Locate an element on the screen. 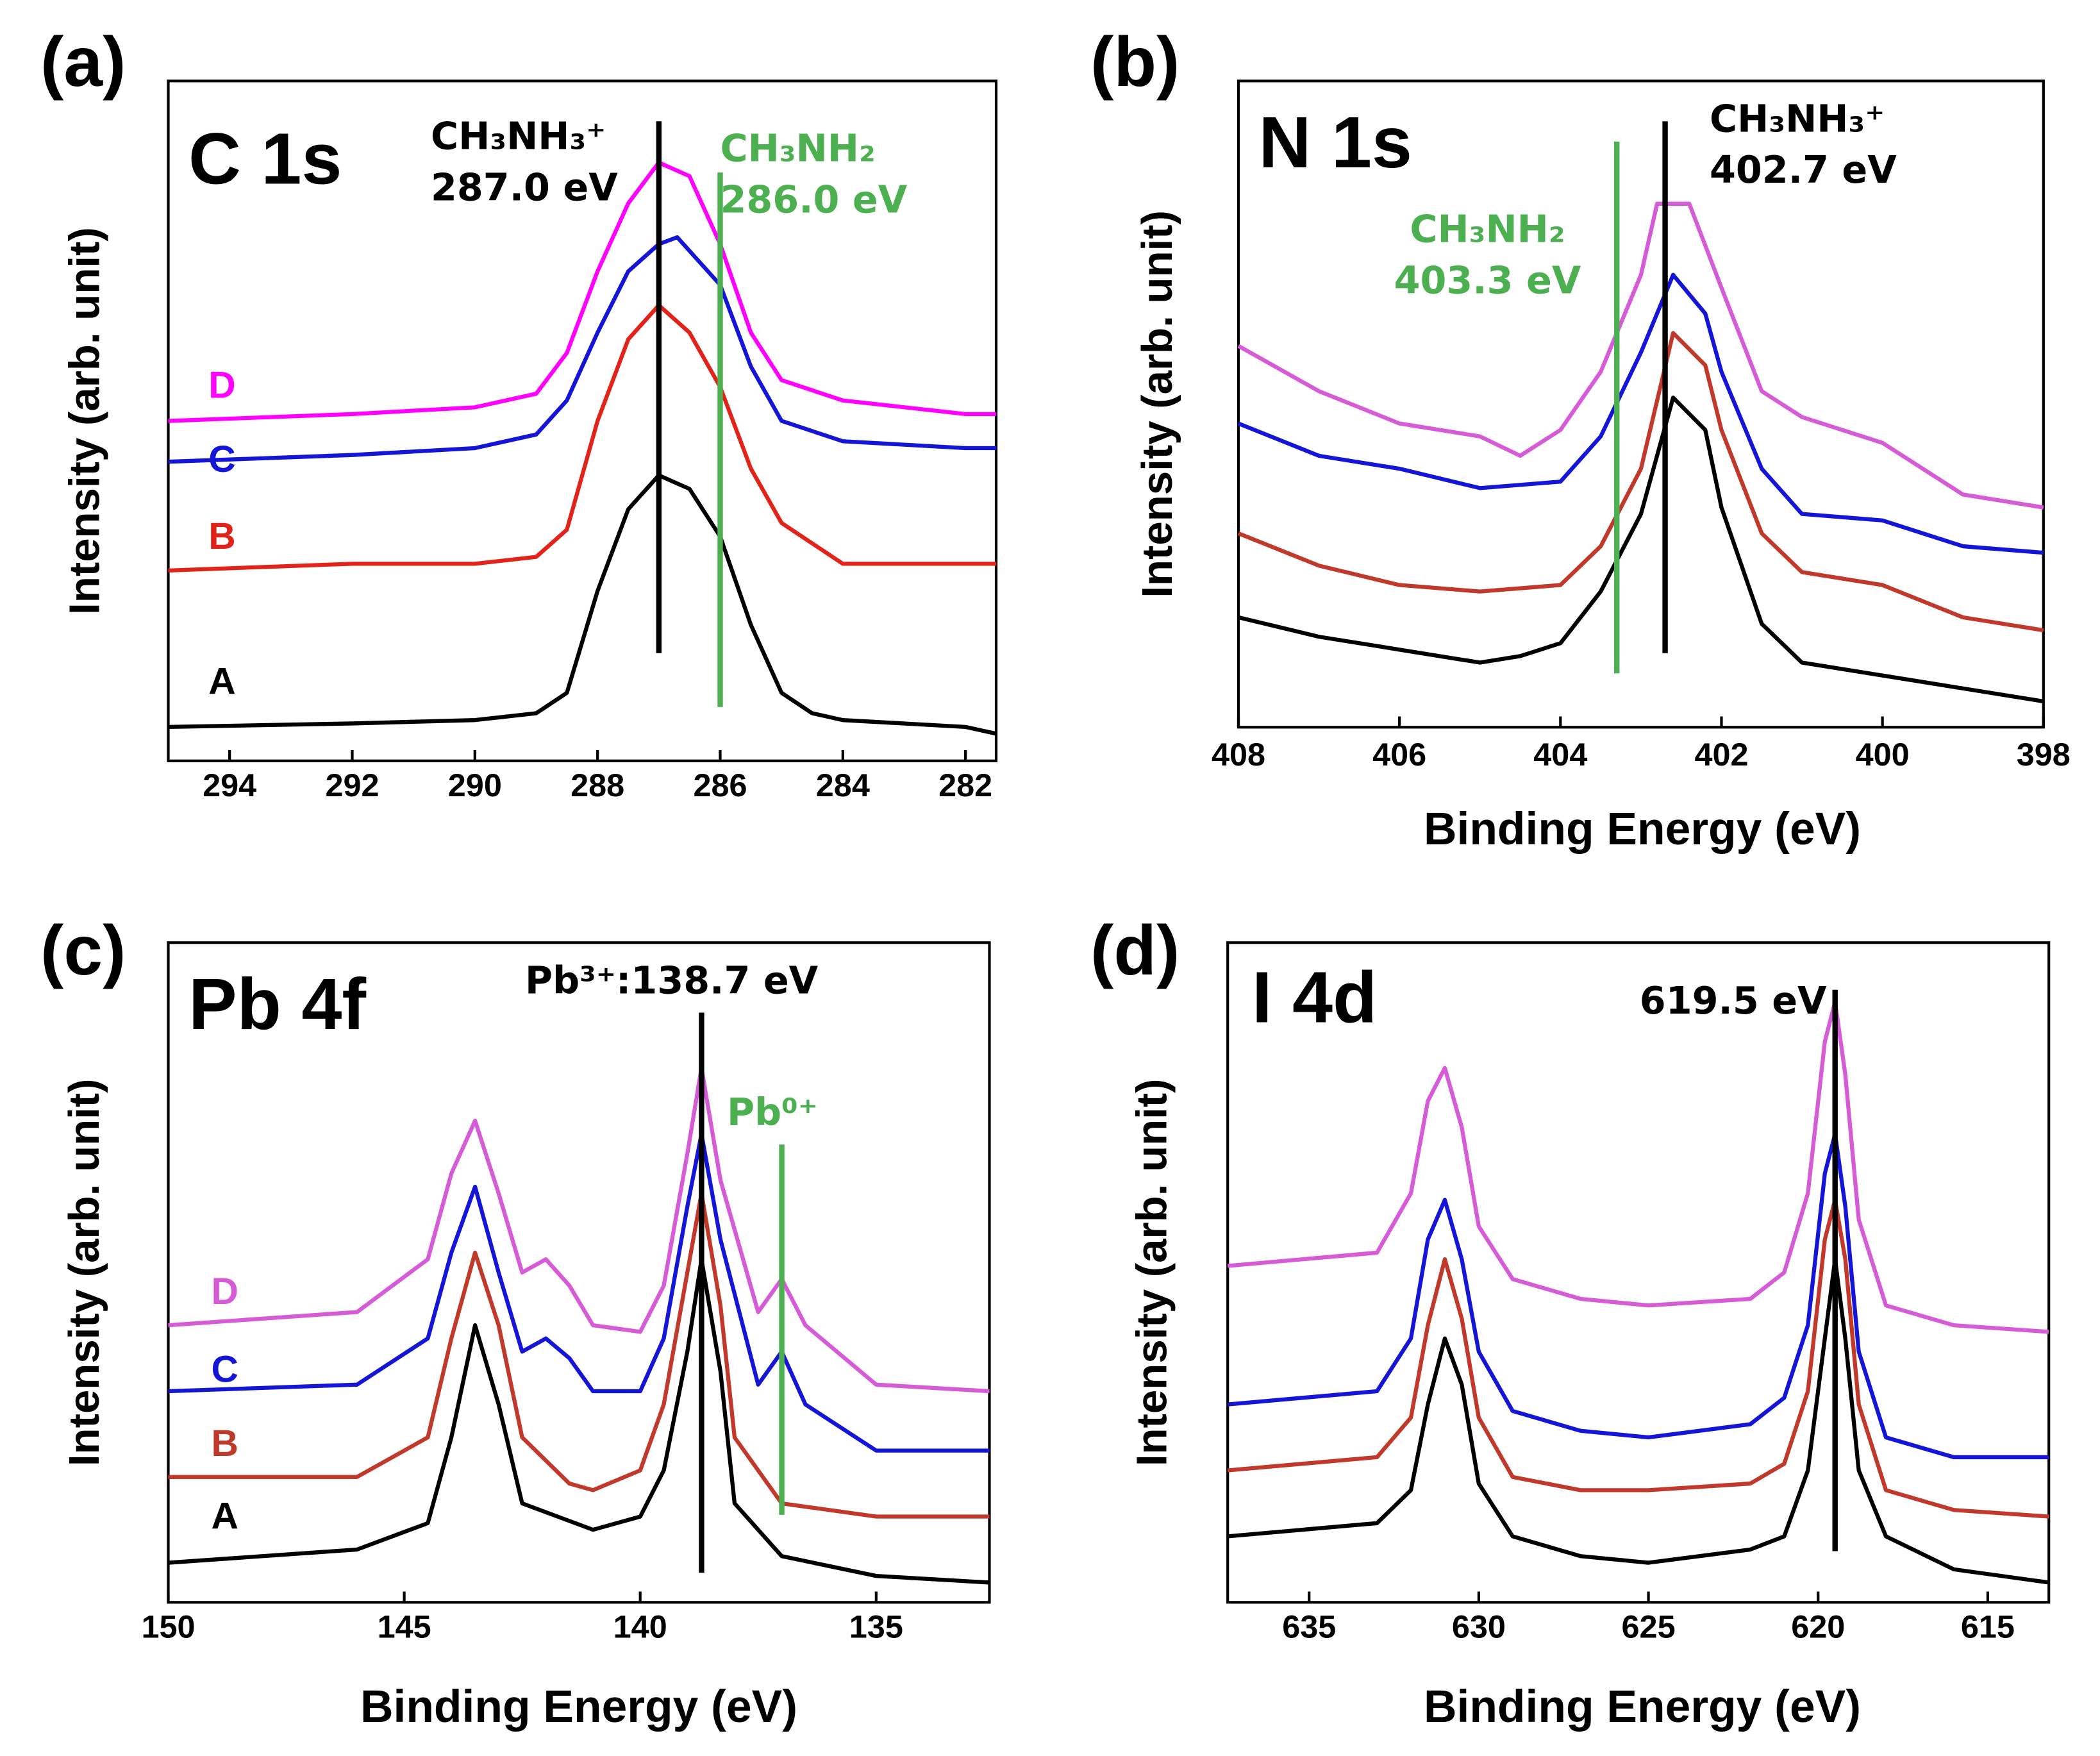 Image resolution: width=2100 pixels, height=1756 pixels. x-tick-label: 150 is located at coordinates (168, 1627).